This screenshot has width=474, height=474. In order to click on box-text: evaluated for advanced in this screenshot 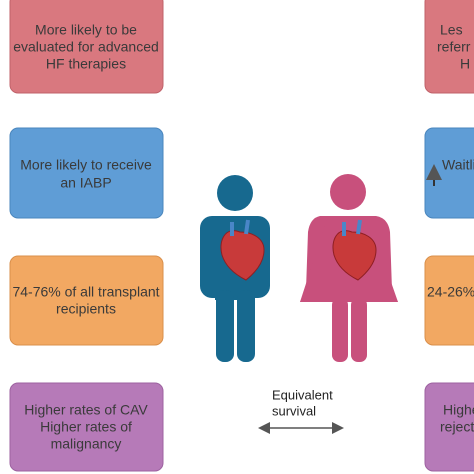, I will do `click(86, 47)`.